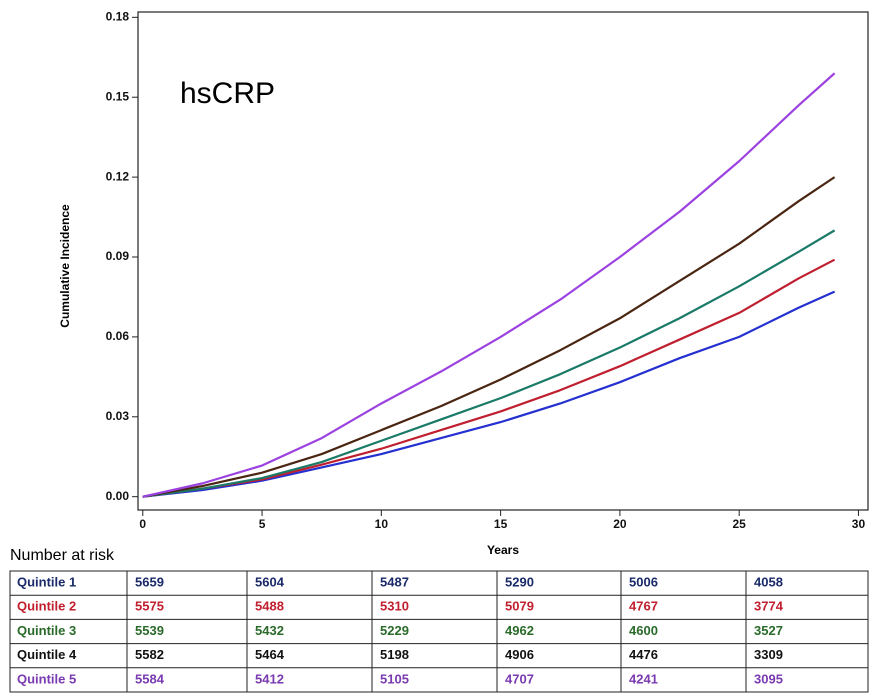 This screenshot has height=700, width=876. Describe the element at coordinates (149, 582) in the screenshot. I see `risk-cell: 5659` at that location.